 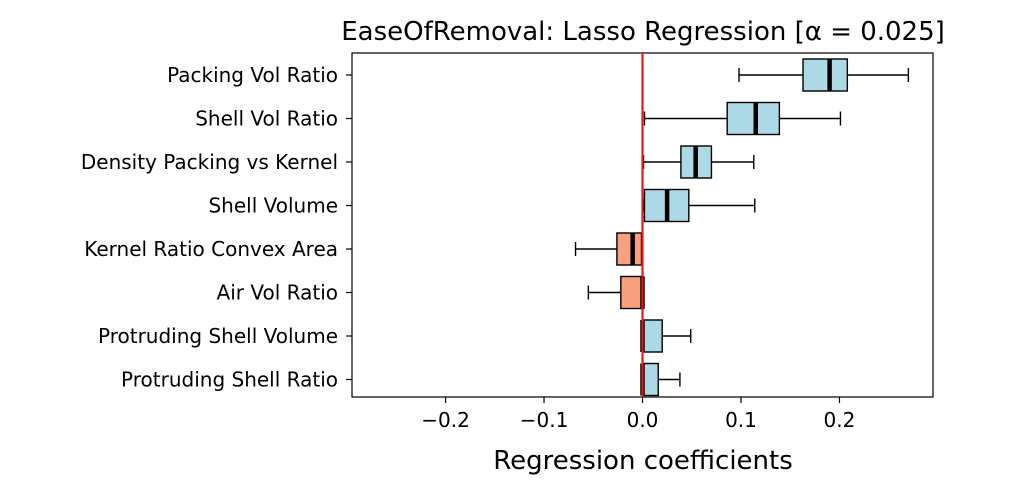 What do you see at coordinates (840, 420) in the screenshot?
I see `x-tick-label: 0.2` at bounding box center [840, 420].